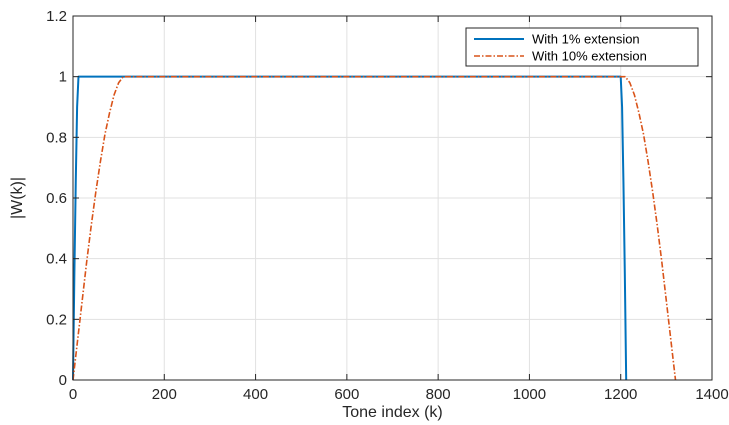  Describe the element at coordinates (346, 394) in the screenshot. I see `x-tick-label: 600` at that location.